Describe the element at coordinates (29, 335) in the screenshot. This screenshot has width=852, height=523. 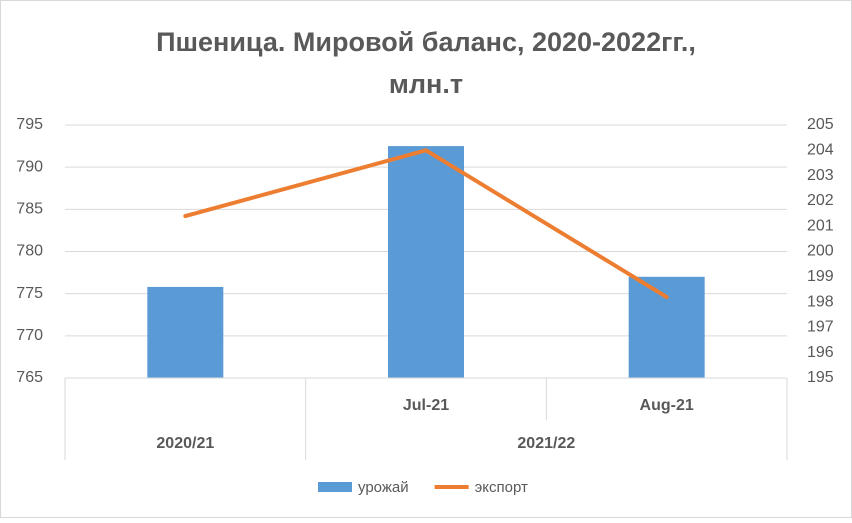
I see `y-tick-label: 770` at that location.